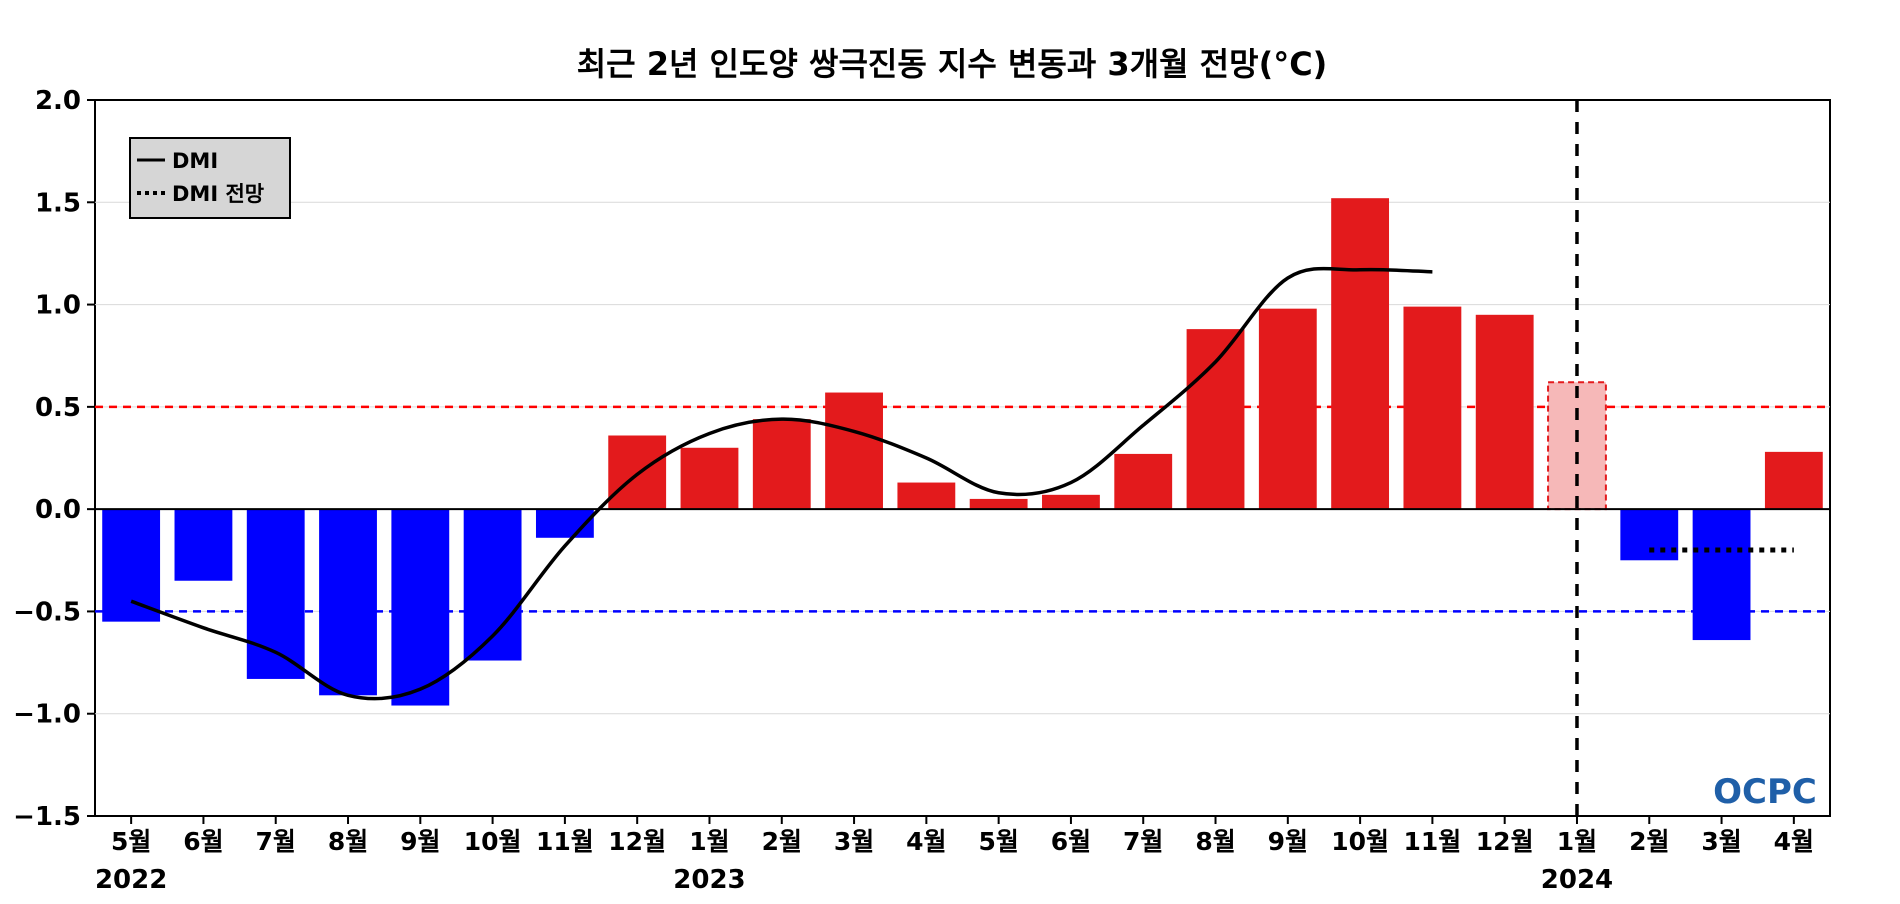 This screenshot has height=904, width=1900. What do you see at coordinates (47, 817) in the screenshot?
I see `y-tick-label: −1.5` at bounding box center [47, 817].